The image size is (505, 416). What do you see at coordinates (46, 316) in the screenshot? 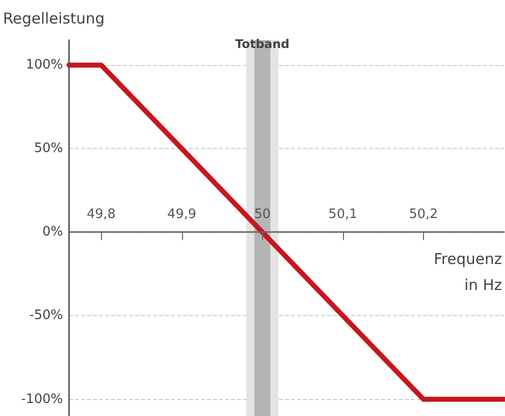
I see `y-tick-label: -50%` at bounding box center [46, 316].